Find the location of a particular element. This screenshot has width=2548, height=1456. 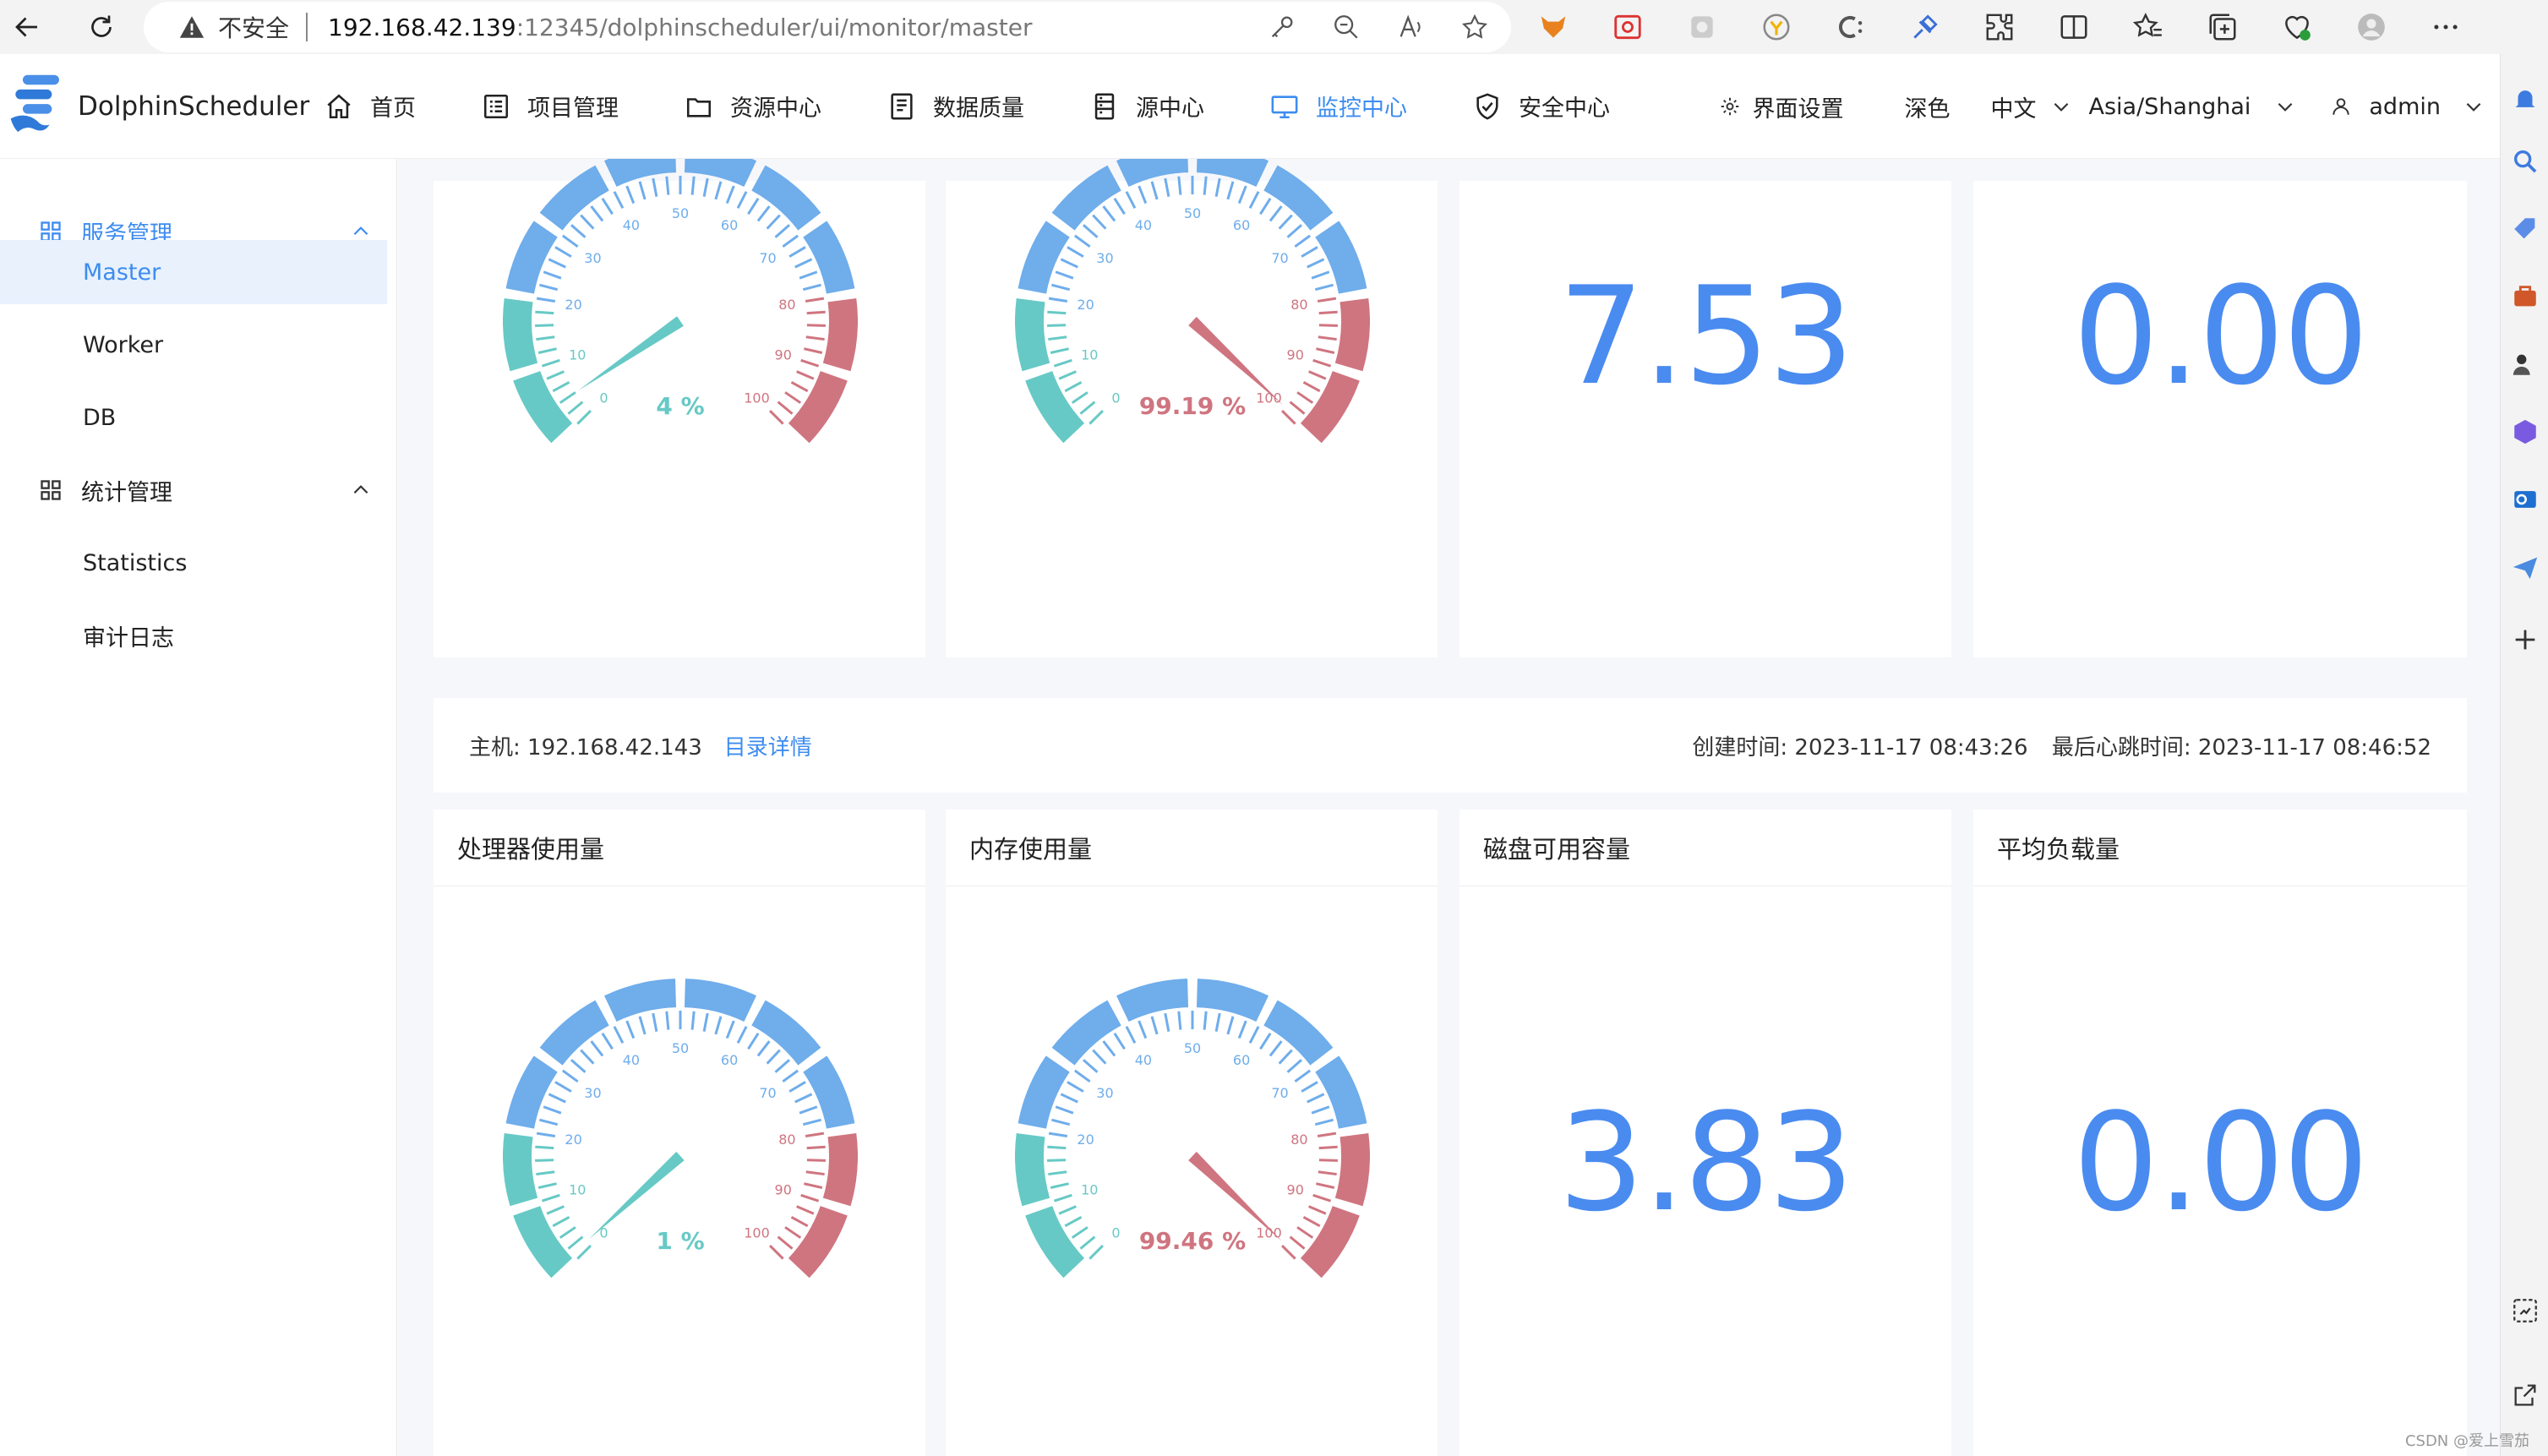

favorite-icon is located at coordinates (1474, 27).